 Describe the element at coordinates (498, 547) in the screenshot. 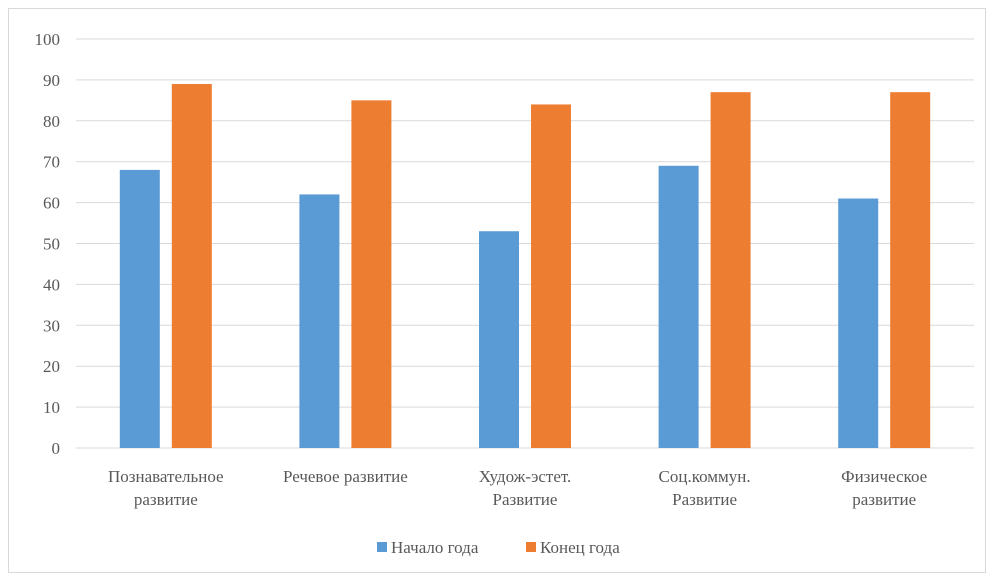

I see `legend: Начало года Конец года` at that location.